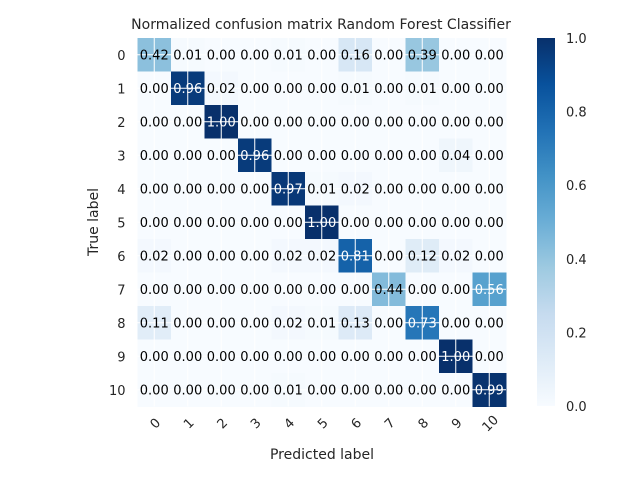  What do you see at coordinates (455, 156) in the screenshot?
I see `cell-value-label: 0.04` at bounding box center [455, 156].